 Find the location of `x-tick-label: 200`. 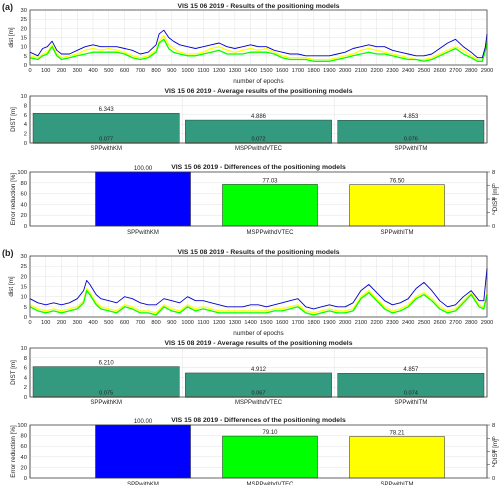

x-tick-label: 200 is located at coordinates (61, 71).